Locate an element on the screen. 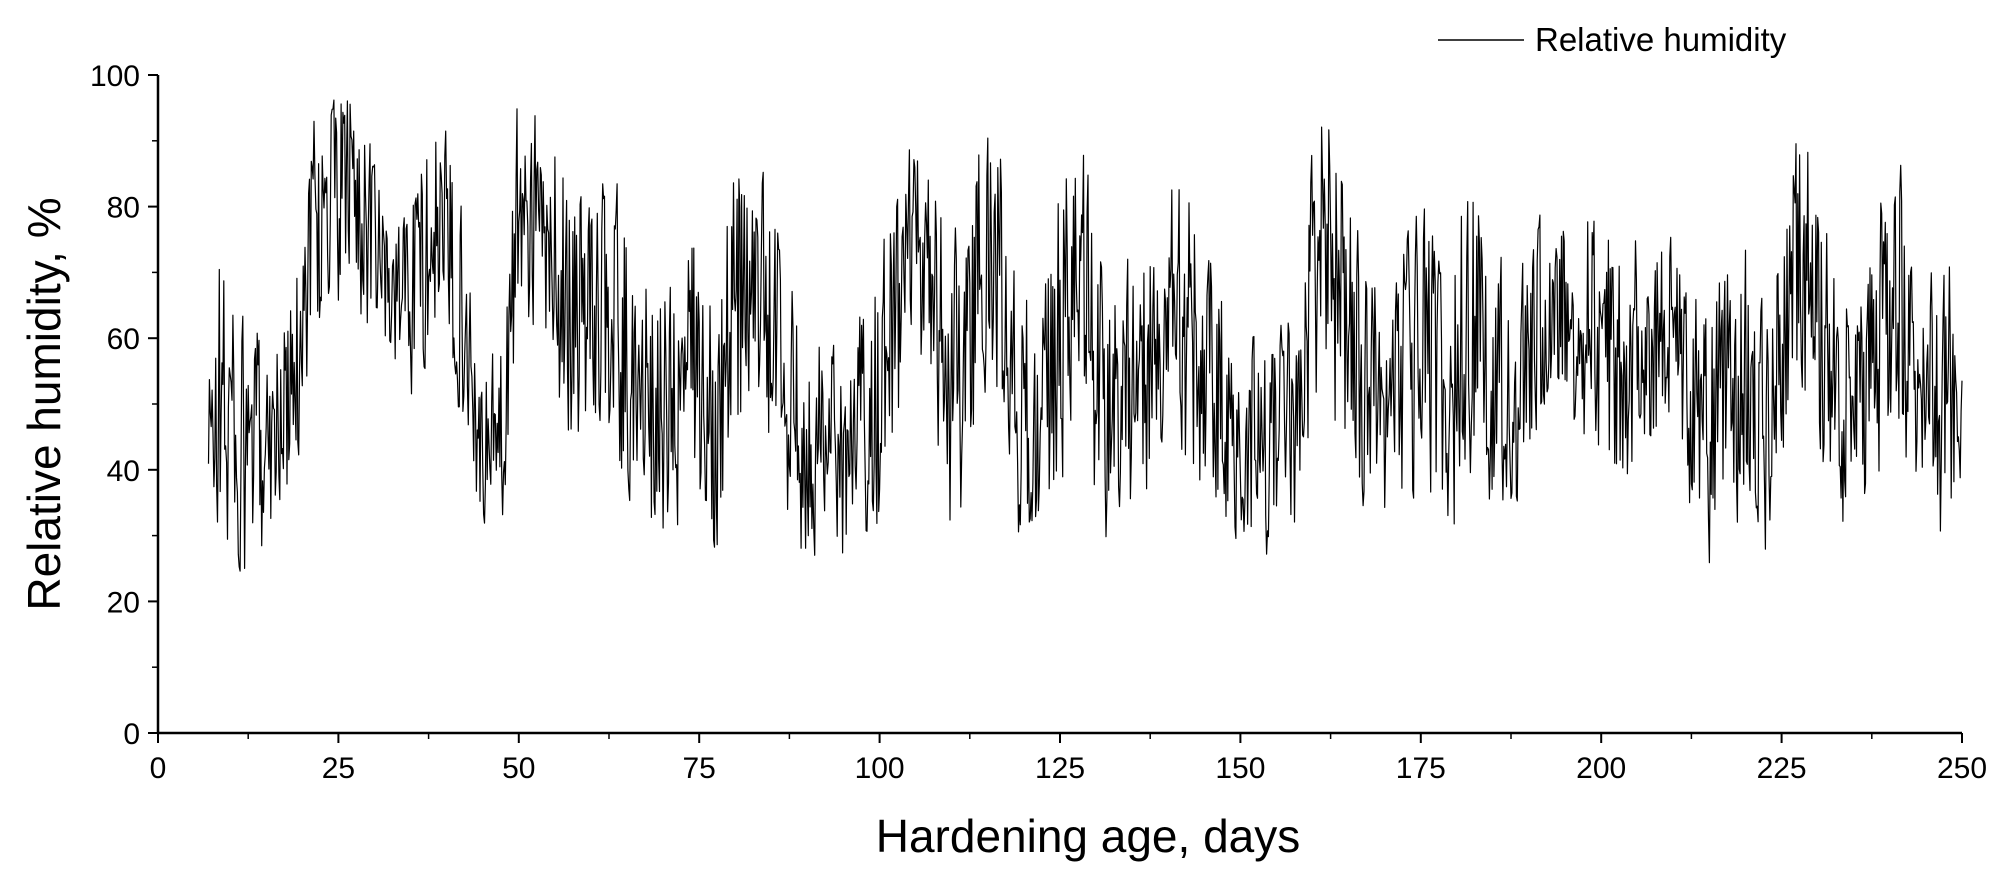 Image resolution: width=2000 pixels, height=874 pixels. x-tick-label: 0 is located at coordinates (158, 768).